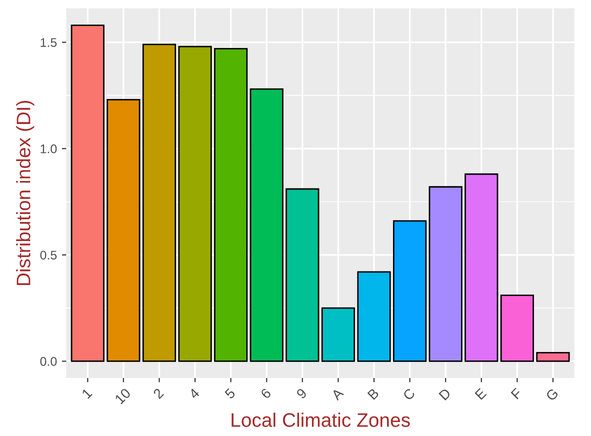  Describe the element at coordinates (25, 193) in the screenshot. I see `y-axis-title: Distribution index (DI)` at that location.